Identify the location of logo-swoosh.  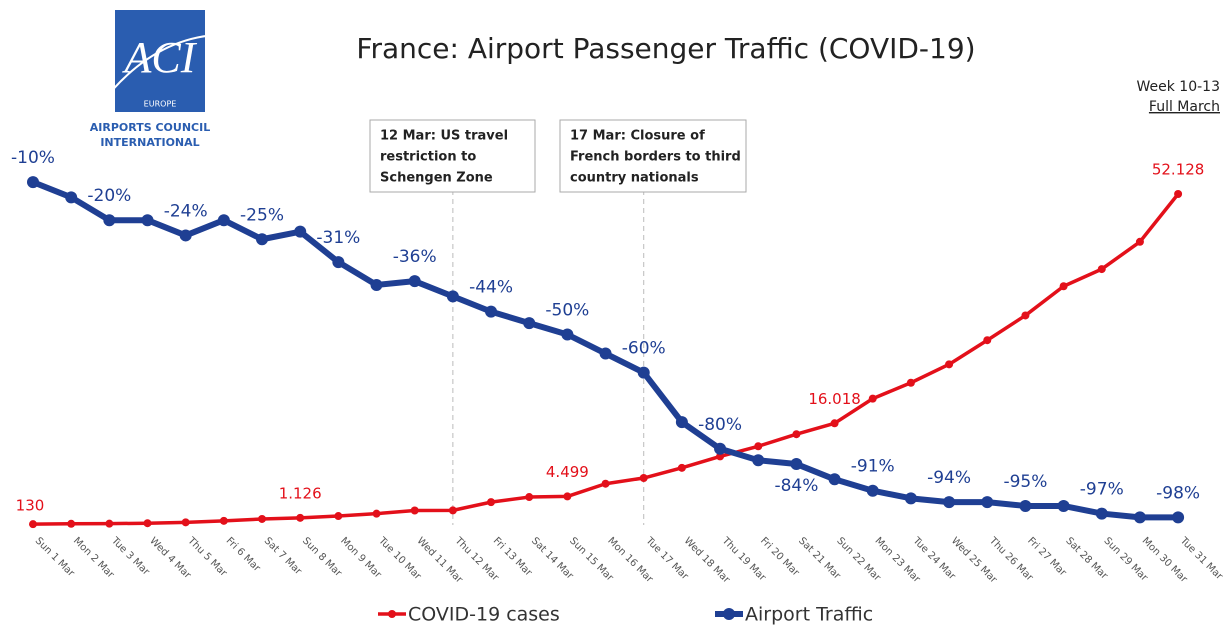
(157, 70).